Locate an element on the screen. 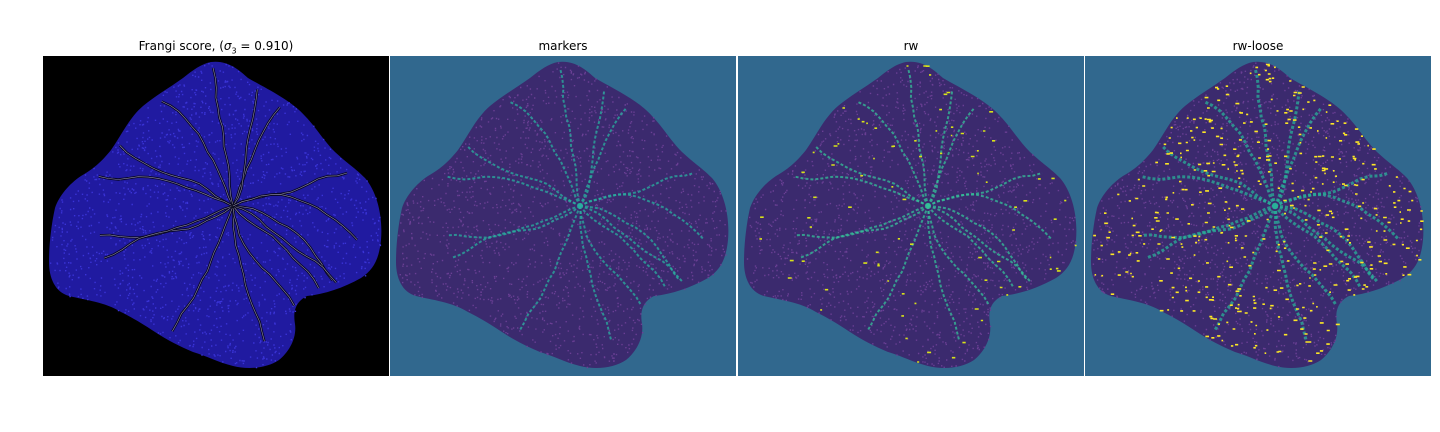 This screenshot has height=432, width=1440. panel-title: markers is located at coordinates (563, 46).